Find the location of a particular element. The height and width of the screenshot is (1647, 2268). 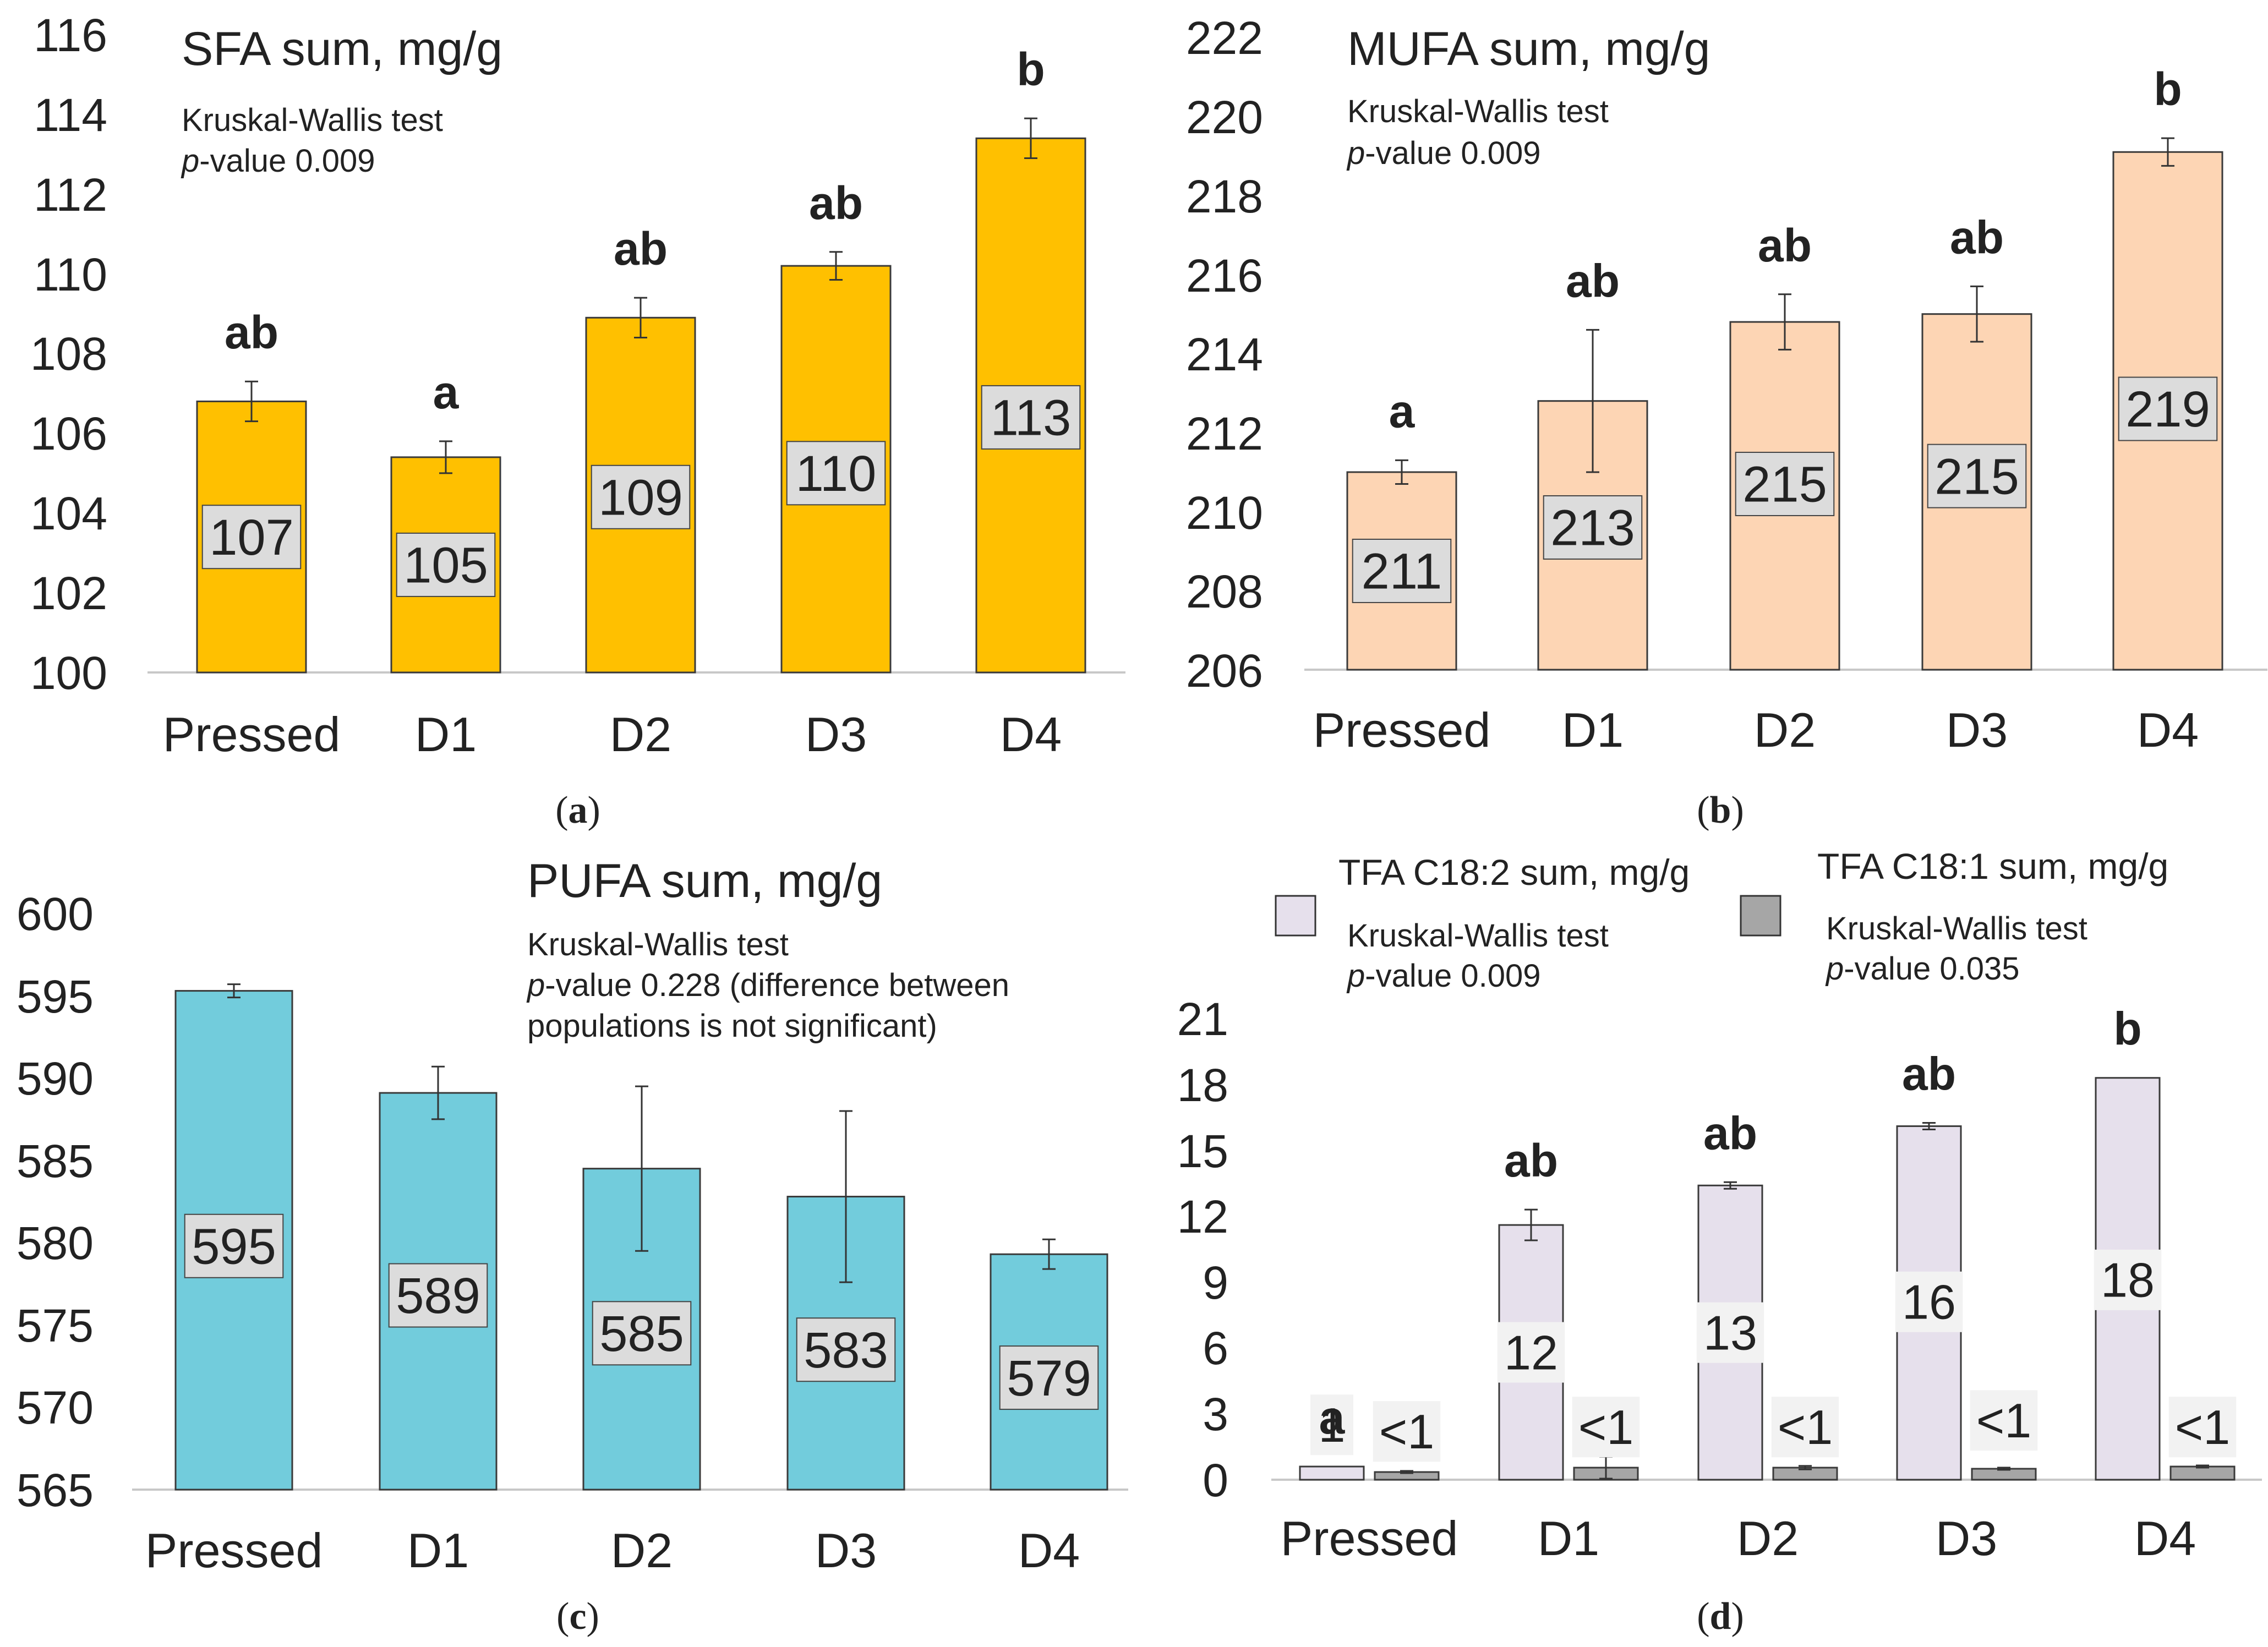

legend-pvalue-c182: p-value 0.009 is located at coordinates (1443, 976).